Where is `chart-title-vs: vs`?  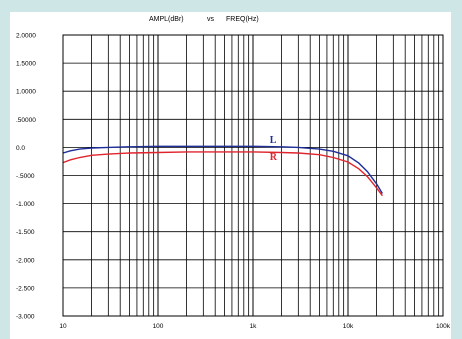 chart-title-vs: vs is located at coordinates (211, 19).